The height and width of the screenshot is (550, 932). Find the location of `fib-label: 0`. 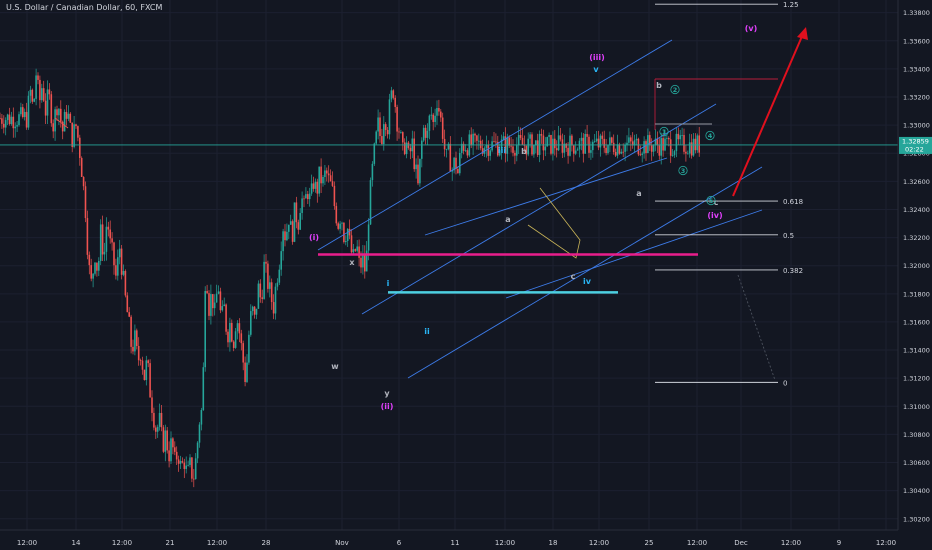

fib-label: 0 is located at coordinates (785, 383).